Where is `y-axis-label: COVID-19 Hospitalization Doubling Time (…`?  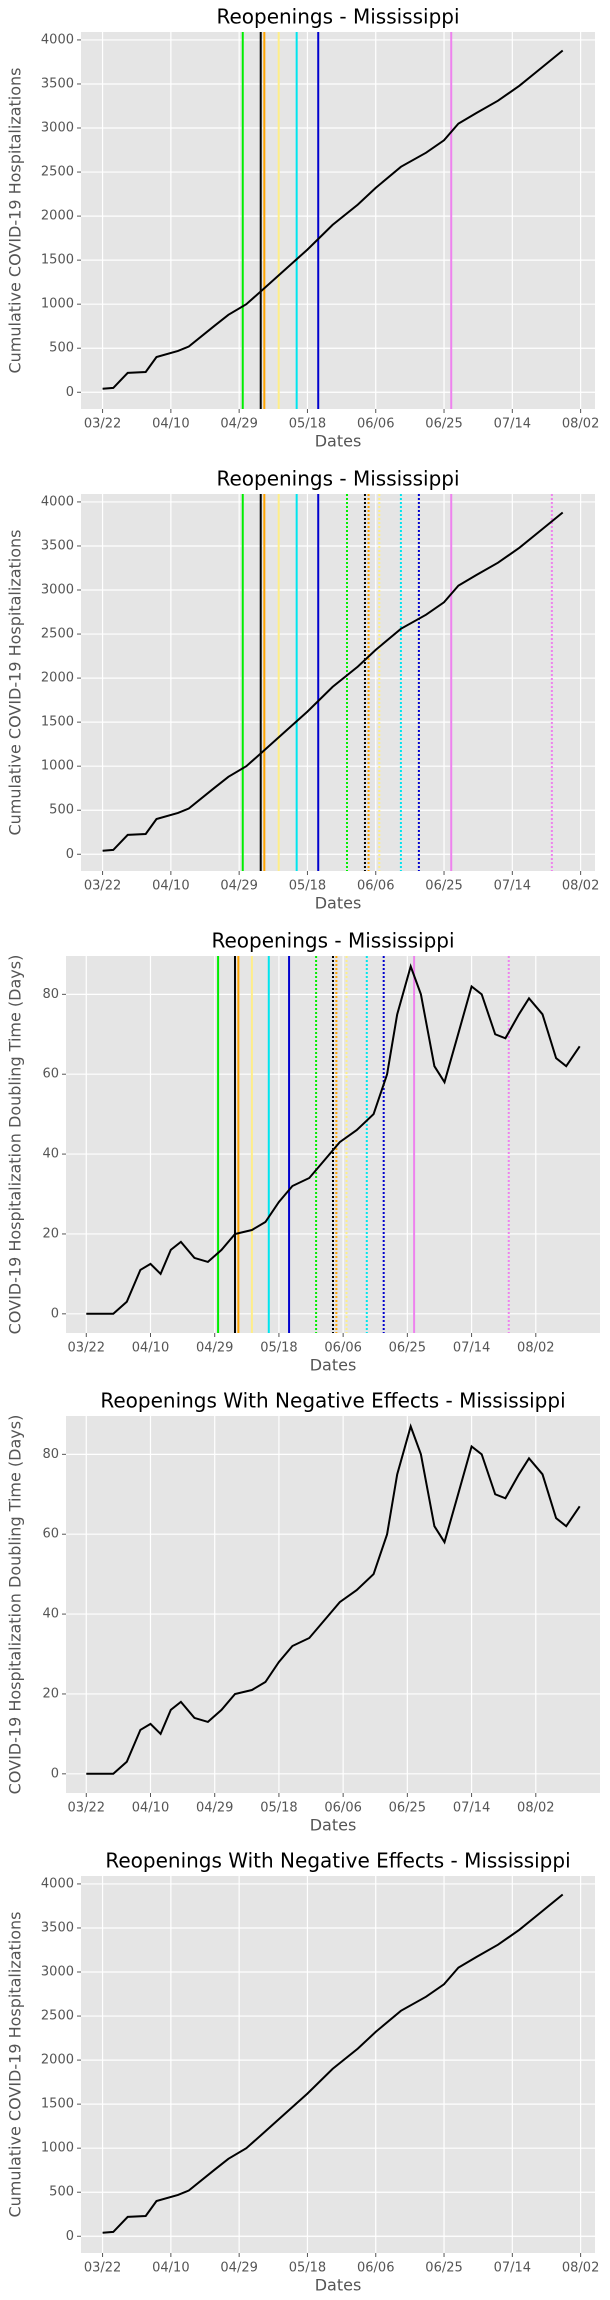 y-axis-label: COVID-19 Hospitalization Doubling Time (… is located at coordinates (15, 1145).